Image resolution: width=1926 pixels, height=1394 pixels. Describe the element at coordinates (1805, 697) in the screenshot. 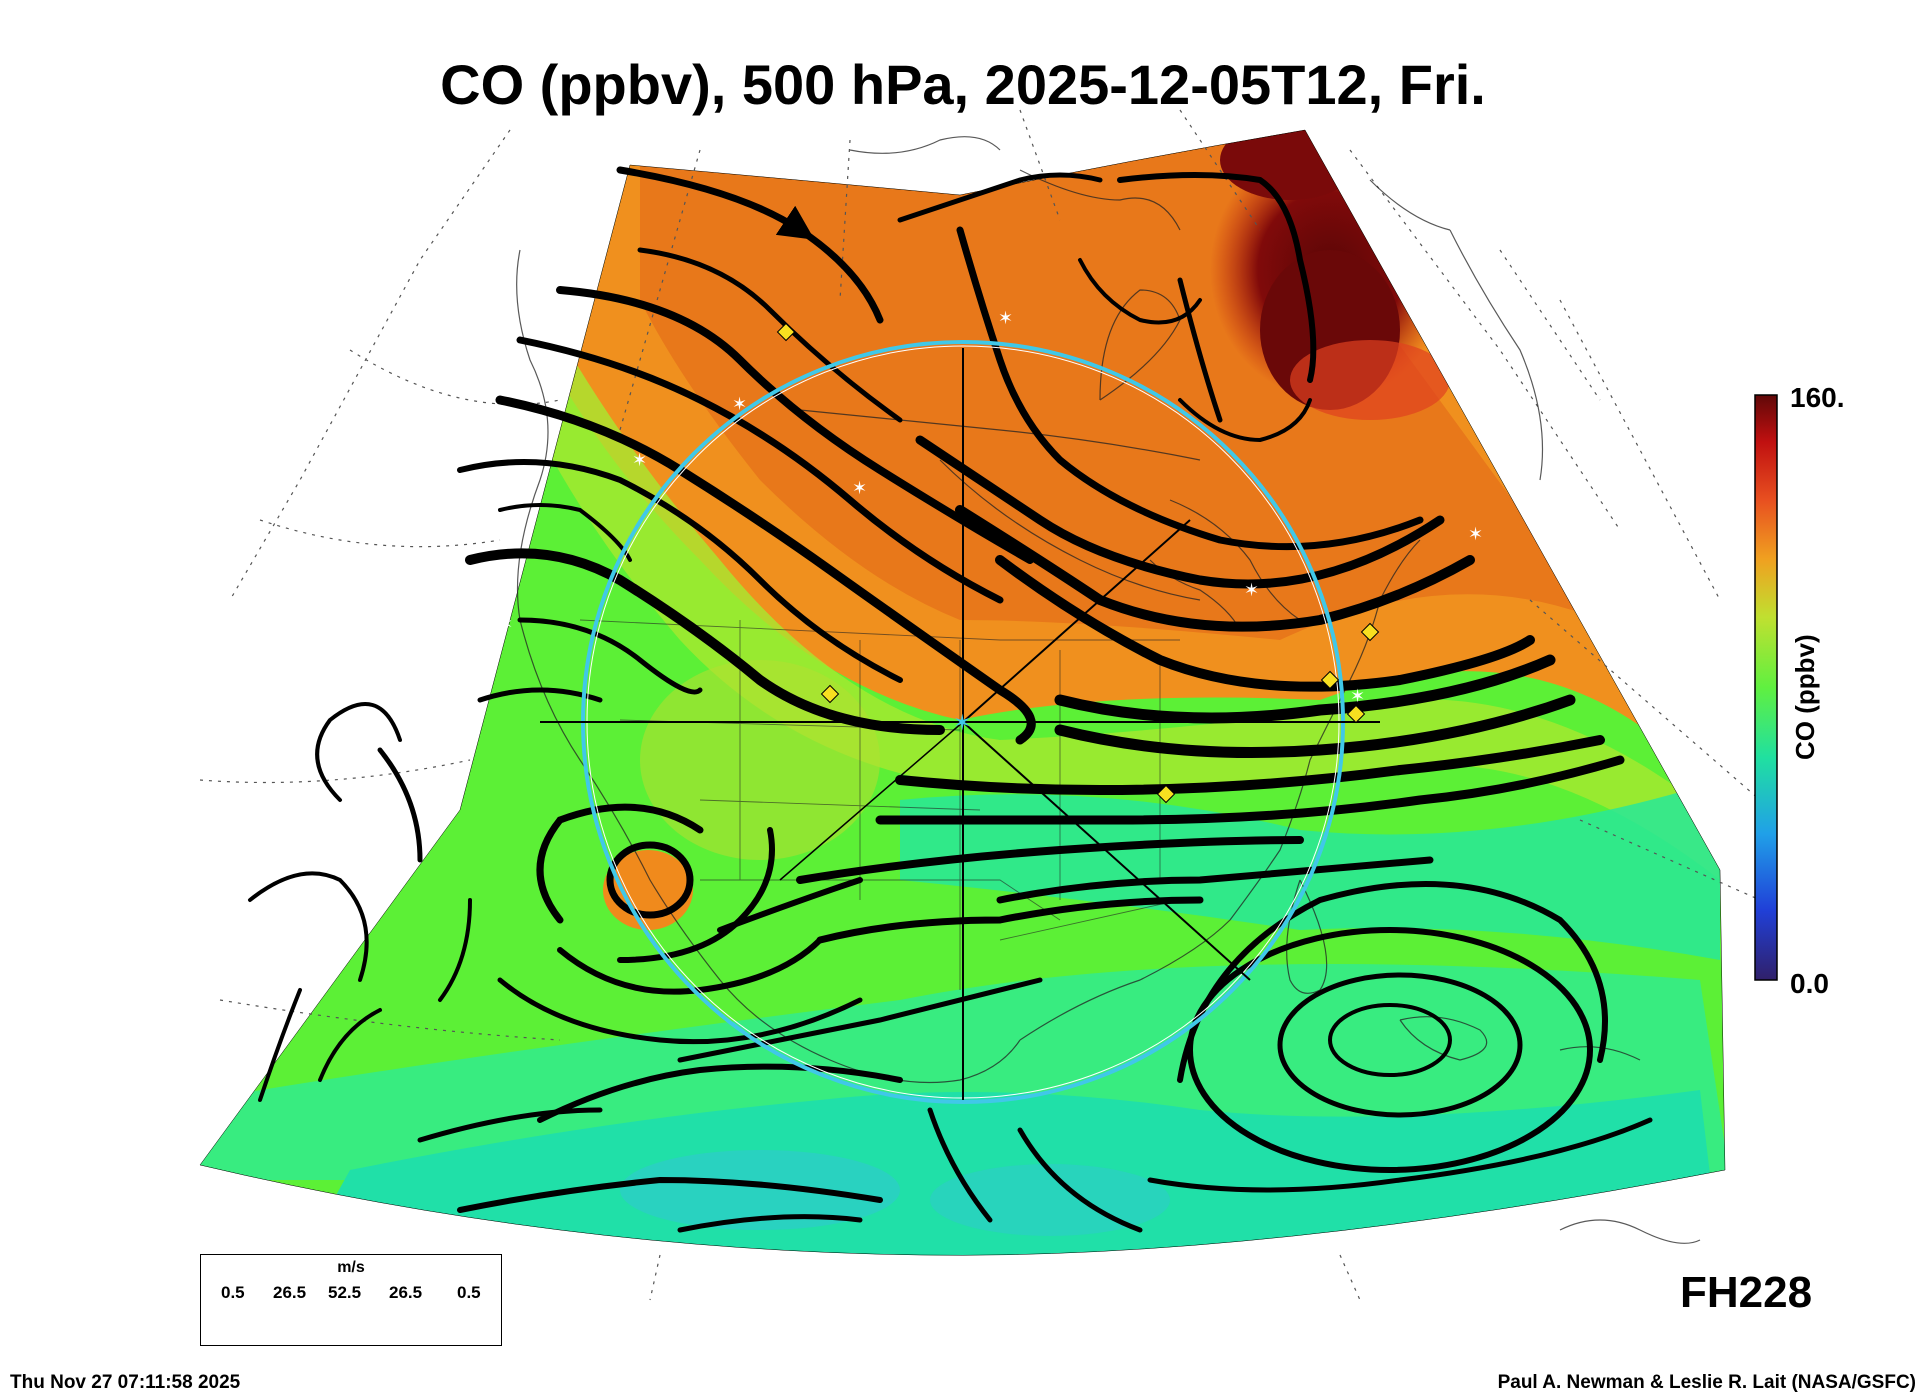

I see `colorbar-axis-label: CO (ppbv)` at that location.